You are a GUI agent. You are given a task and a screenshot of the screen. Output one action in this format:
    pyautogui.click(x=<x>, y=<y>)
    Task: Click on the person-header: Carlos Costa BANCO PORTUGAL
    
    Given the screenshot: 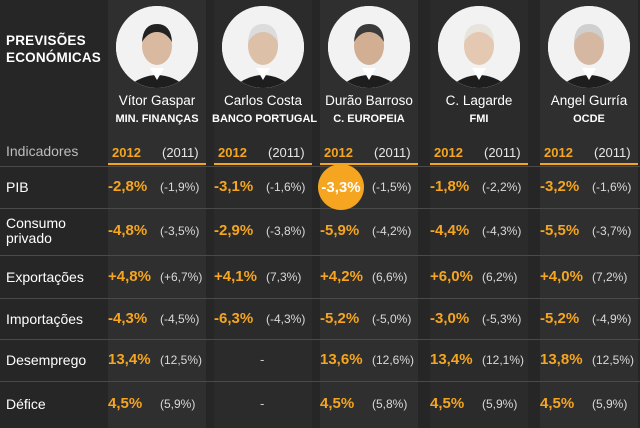 What is the action you would take?
    pyautogui.click(x=265, y=66)
    